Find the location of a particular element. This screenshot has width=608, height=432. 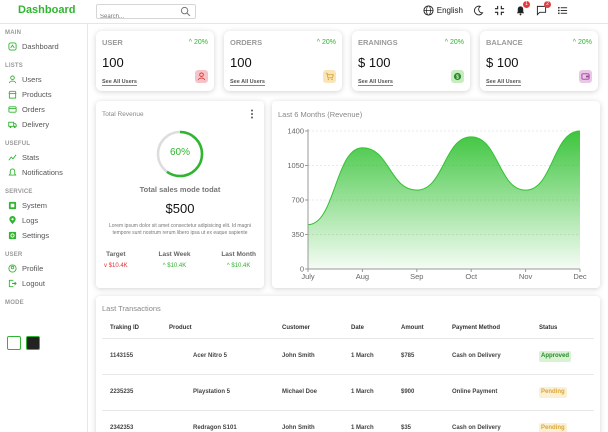

cell-amount: $785 is located at coordinates (408, 356).